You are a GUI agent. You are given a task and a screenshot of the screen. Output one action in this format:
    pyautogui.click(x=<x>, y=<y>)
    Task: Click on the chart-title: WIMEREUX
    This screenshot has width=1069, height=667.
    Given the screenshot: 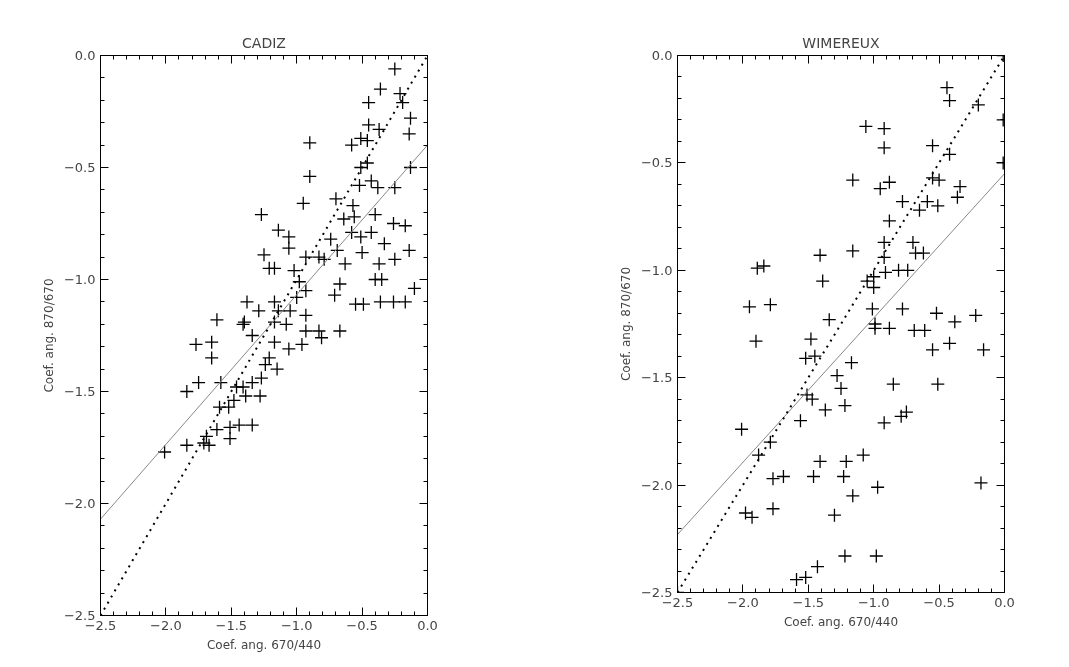 What is the action you would take?
    pyautogui.click(x=841, y=42)
    